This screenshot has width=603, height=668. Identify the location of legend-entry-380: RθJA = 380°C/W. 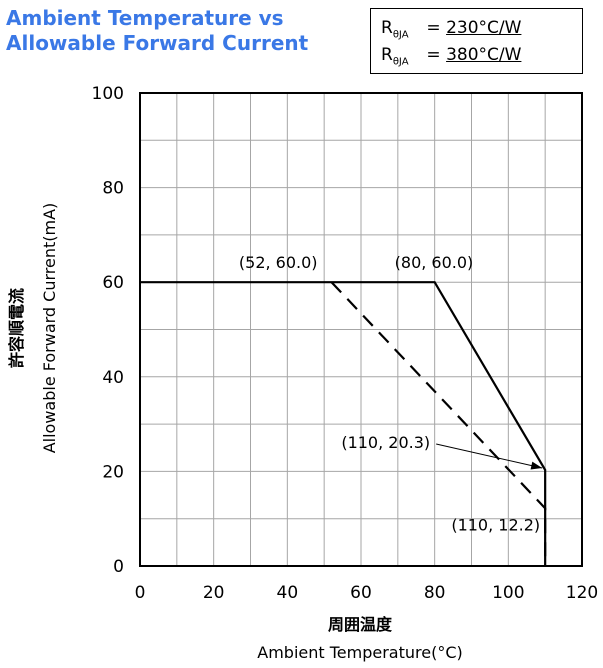
(451, 56).